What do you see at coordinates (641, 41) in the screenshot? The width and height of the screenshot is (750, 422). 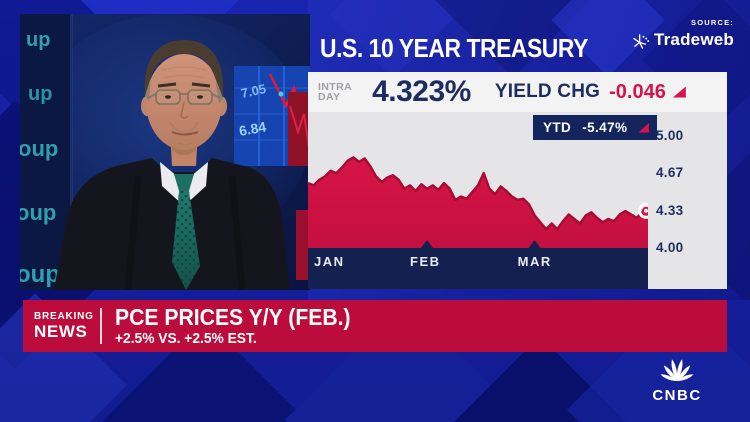 I see `tradeweb-starburst-icon` at bounding box center [641, 41].